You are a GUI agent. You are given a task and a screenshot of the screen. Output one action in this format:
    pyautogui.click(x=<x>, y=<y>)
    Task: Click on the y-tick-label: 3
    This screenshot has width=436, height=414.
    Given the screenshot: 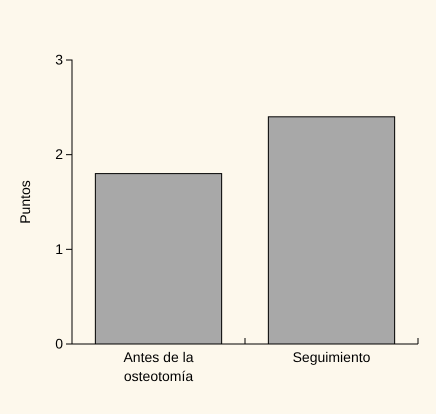 What is the action you would take?
    pyautogui.click(x=59, y=59)
    